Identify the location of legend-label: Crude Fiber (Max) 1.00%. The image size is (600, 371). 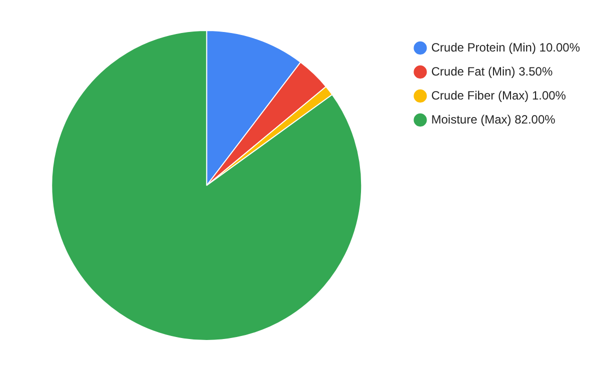
(498, 95).